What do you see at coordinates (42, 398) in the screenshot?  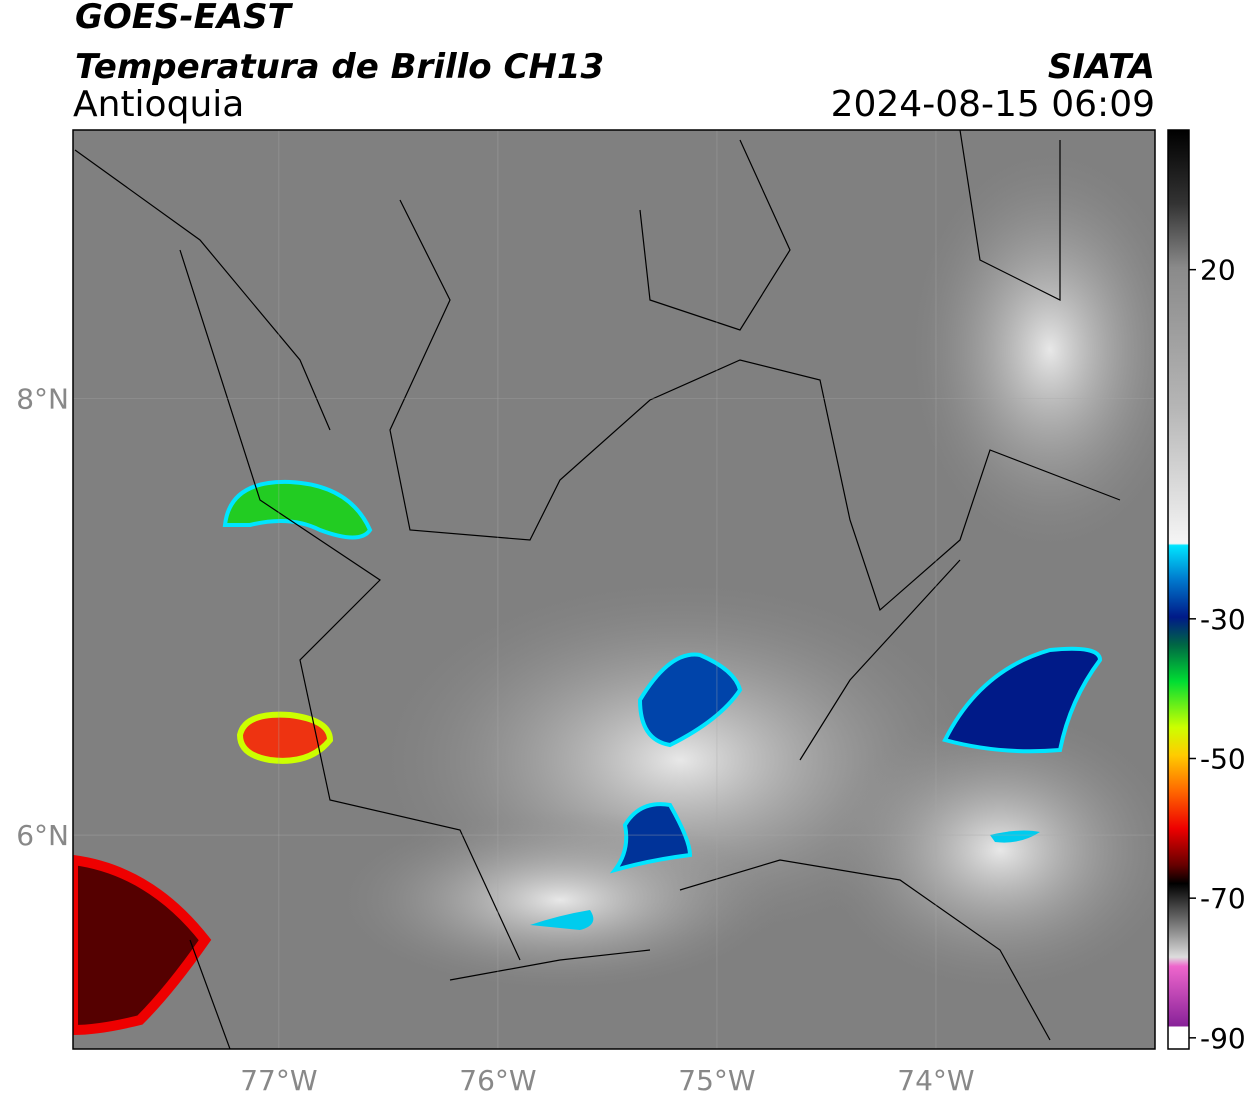 I see `y-tick-label: 8°N` at bounding box center [42, 398].